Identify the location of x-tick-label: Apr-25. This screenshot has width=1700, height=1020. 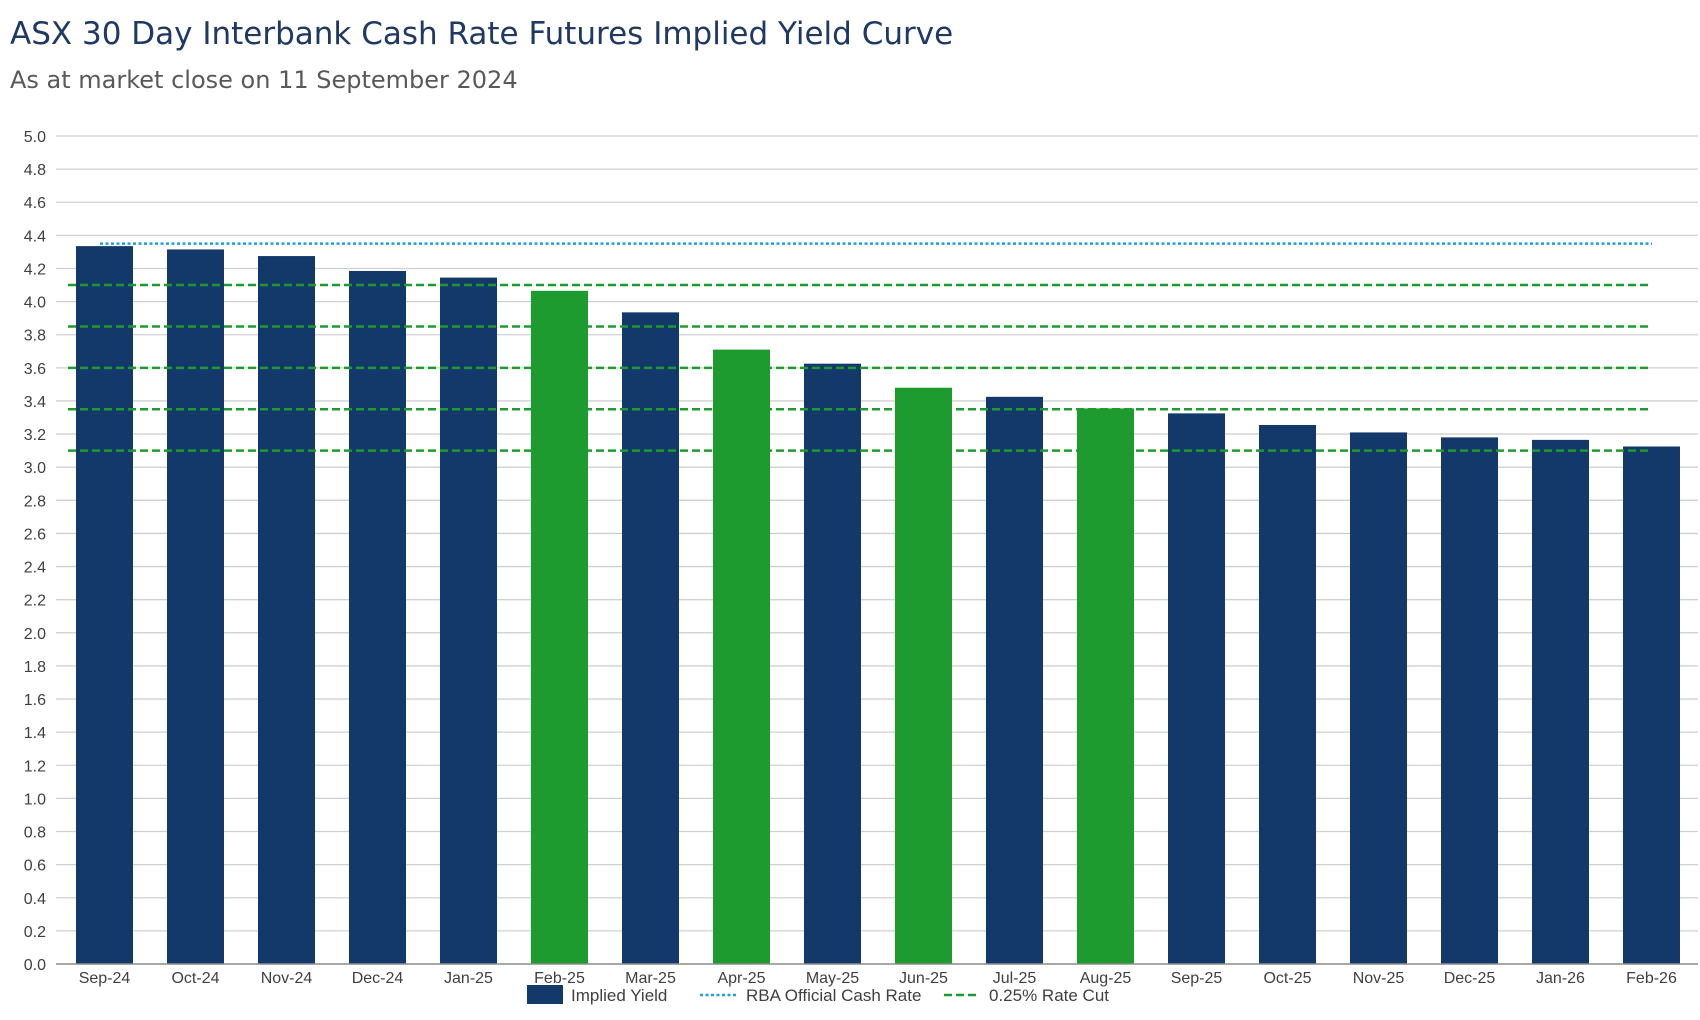
(741, 978).